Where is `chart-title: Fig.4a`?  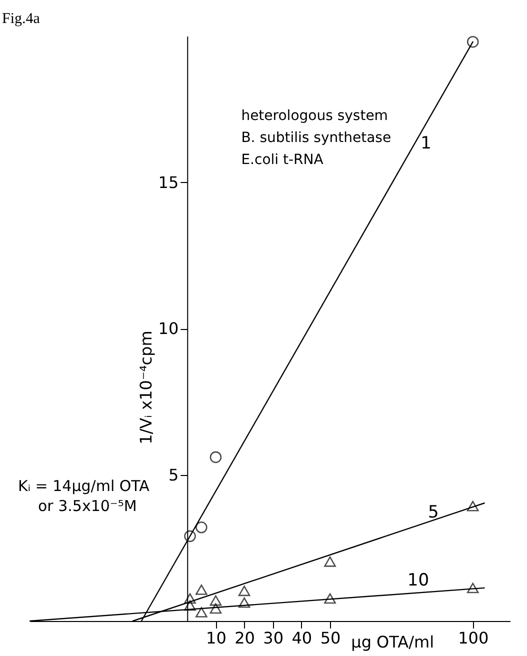
chart-title: Fig.4a is located at coordinates (21, 19).